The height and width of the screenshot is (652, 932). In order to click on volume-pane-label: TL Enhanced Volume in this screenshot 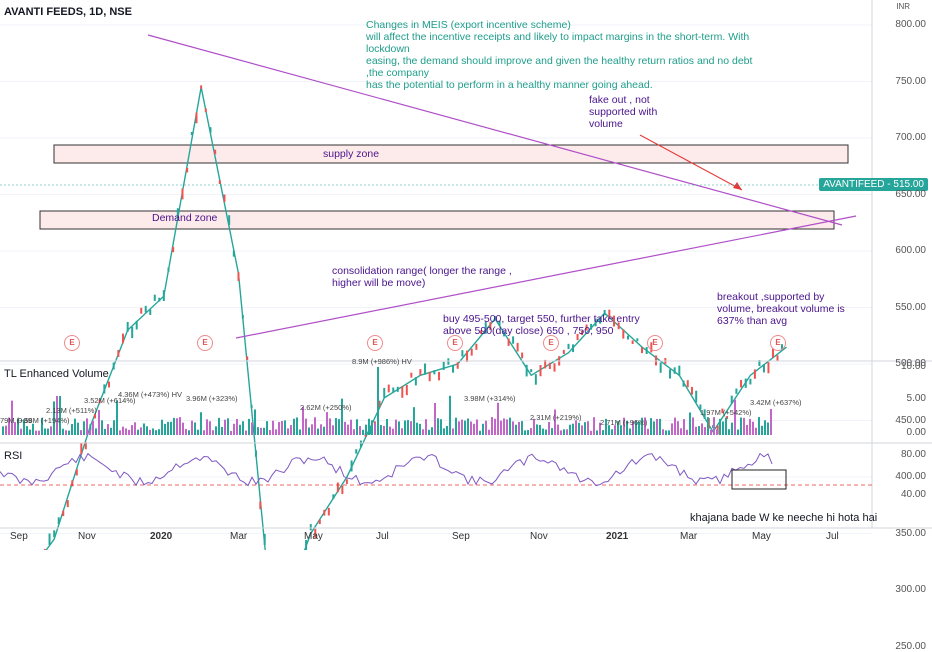, I will do `click(56, 374)`.